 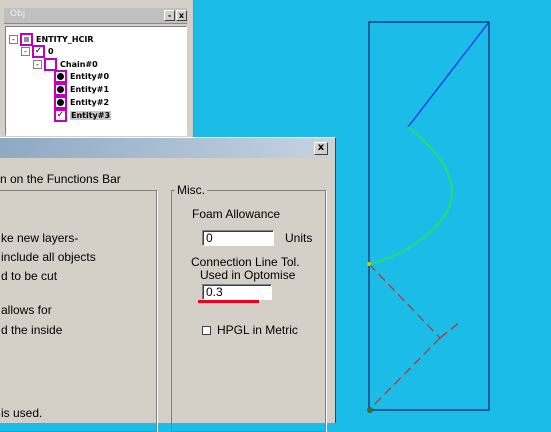 I want to click on start-point-marker, so click(x=369, y=264).